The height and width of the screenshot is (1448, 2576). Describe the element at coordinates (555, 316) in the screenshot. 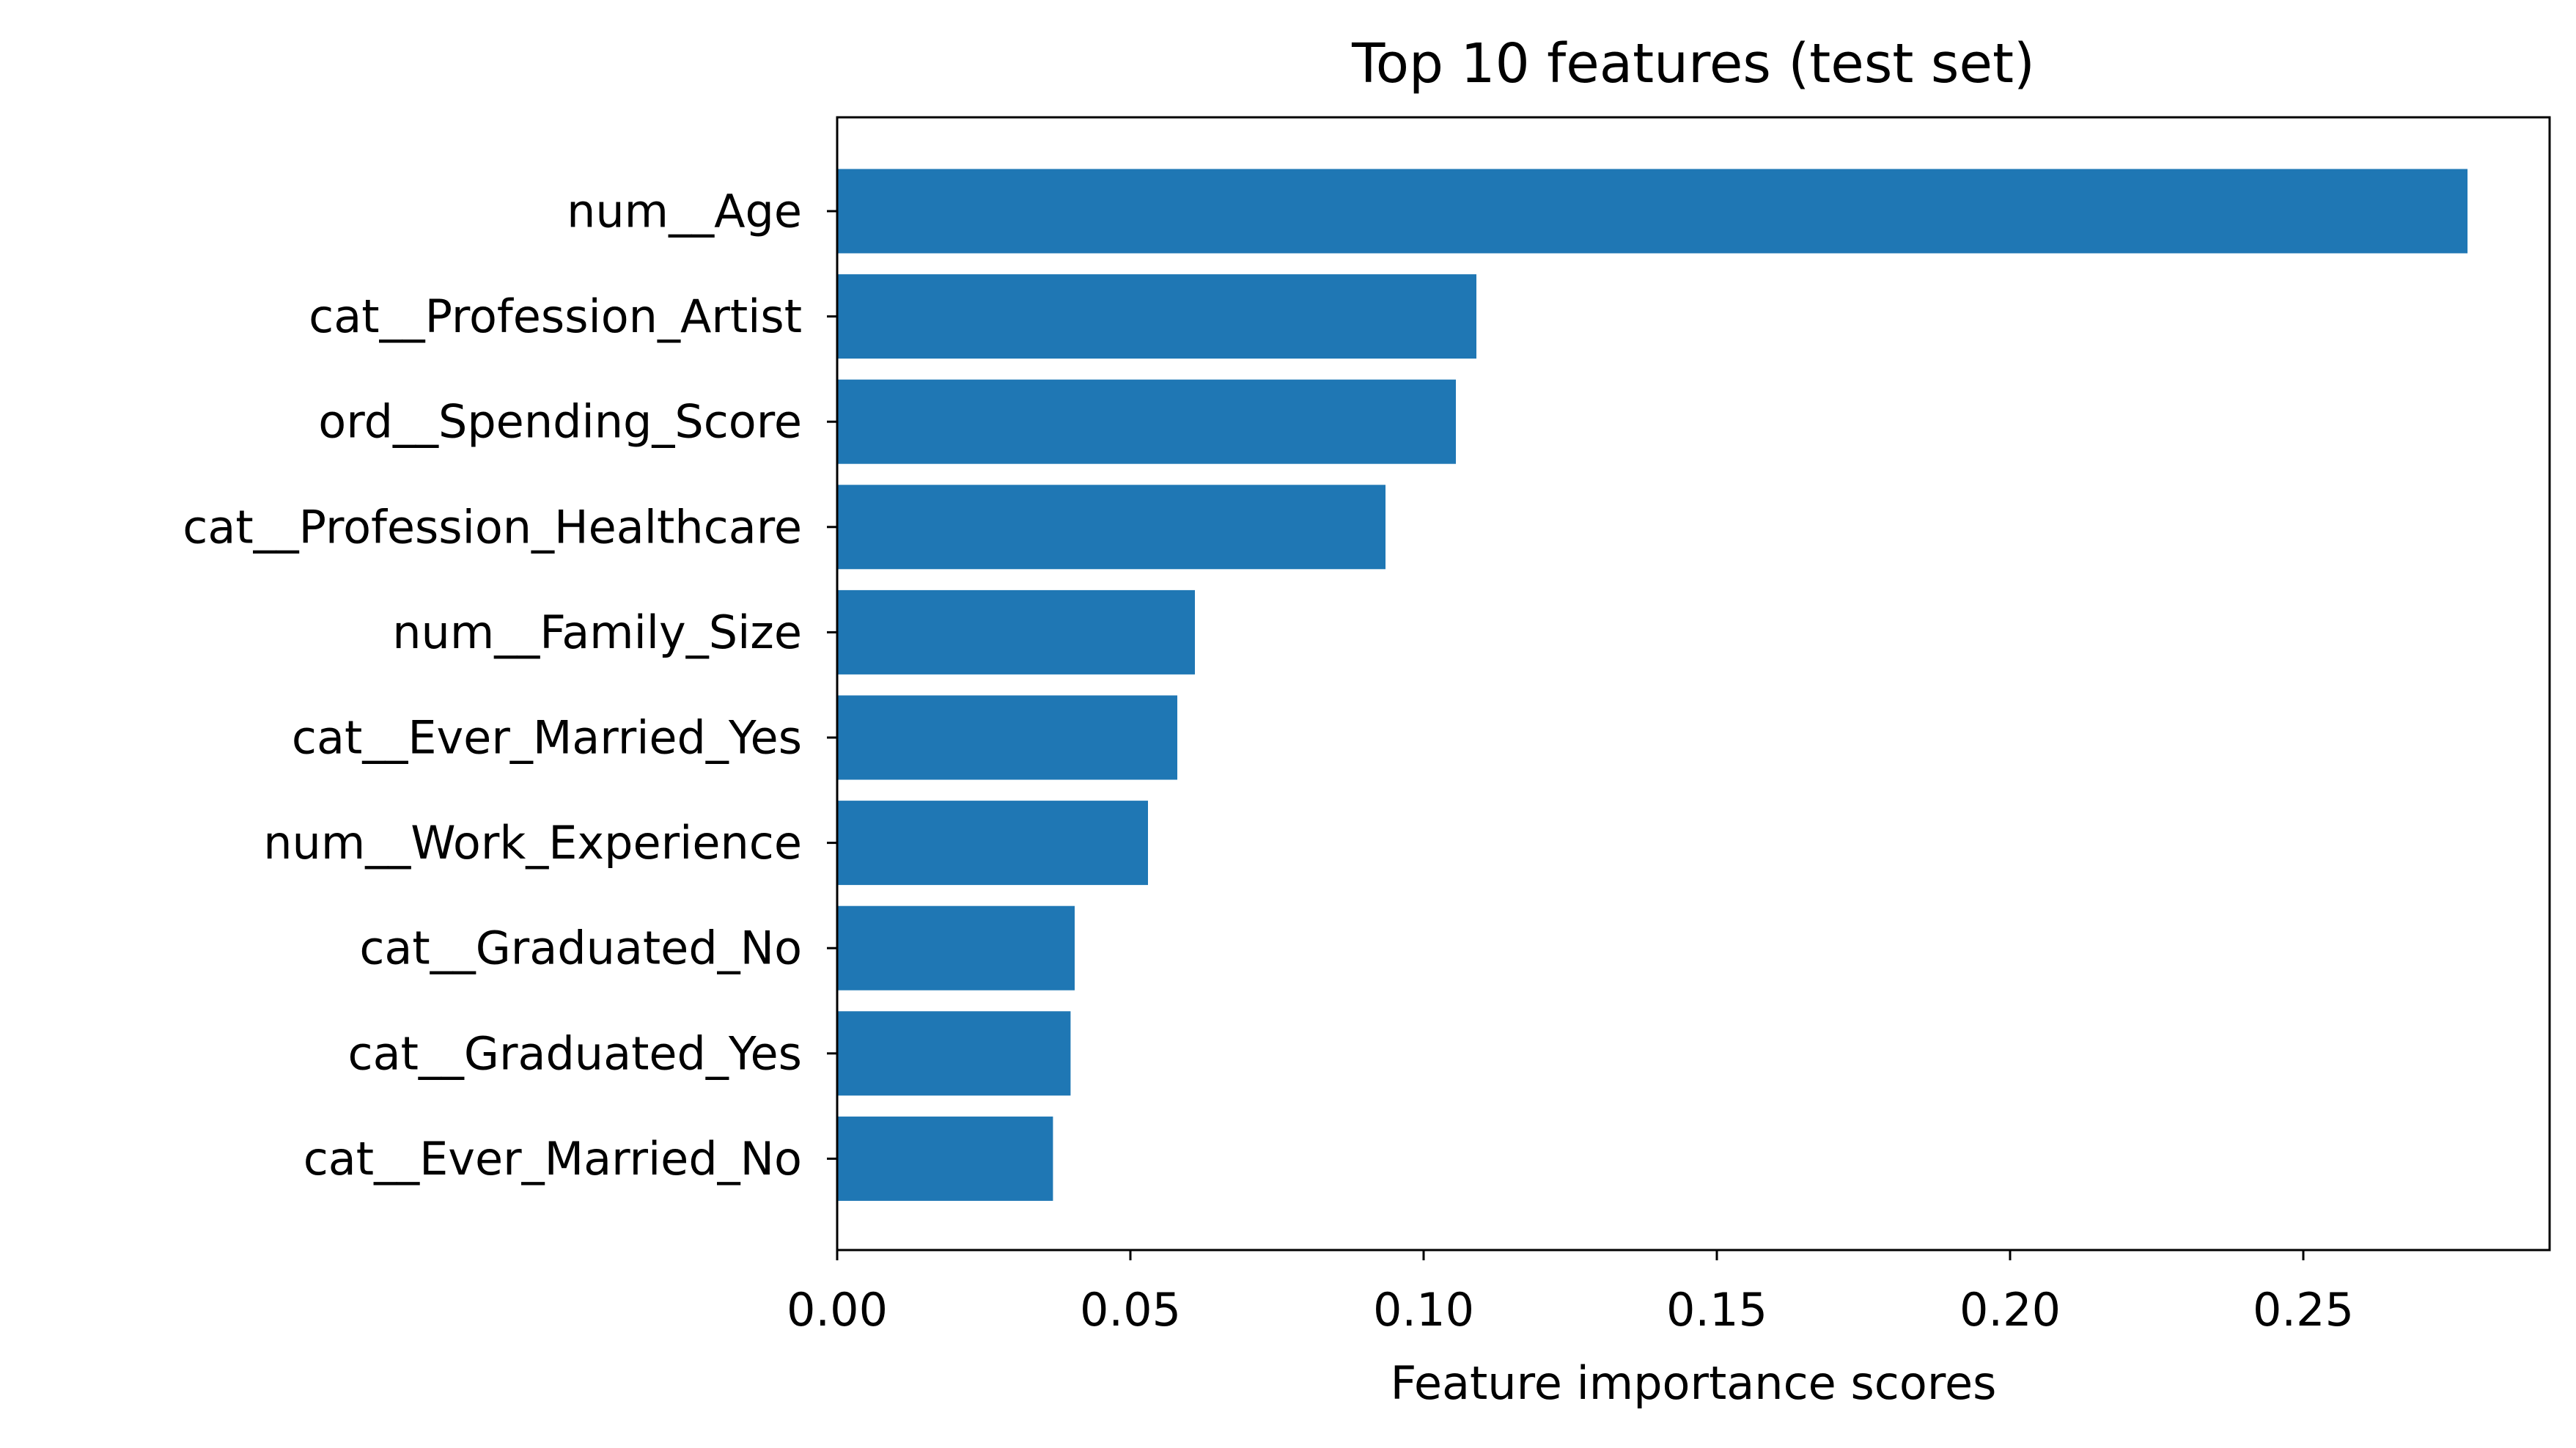

I see `y-tick-label: cat__Profession_Artist` at that location.